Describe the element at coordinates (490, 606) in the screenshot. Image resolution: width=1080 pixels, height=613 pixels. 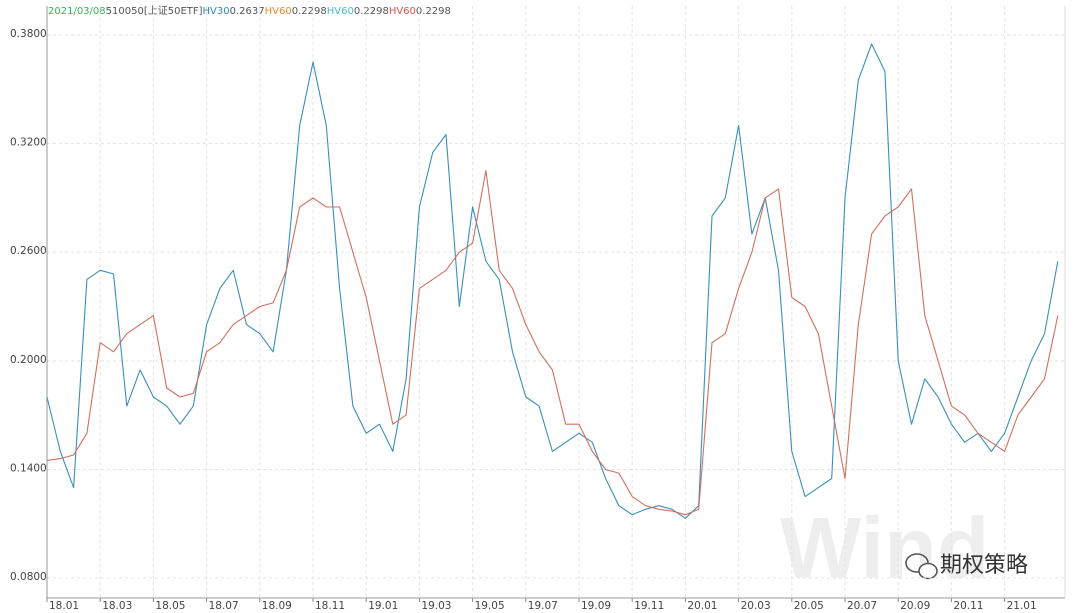
I see `x-tick-label: 19.05` at that location.